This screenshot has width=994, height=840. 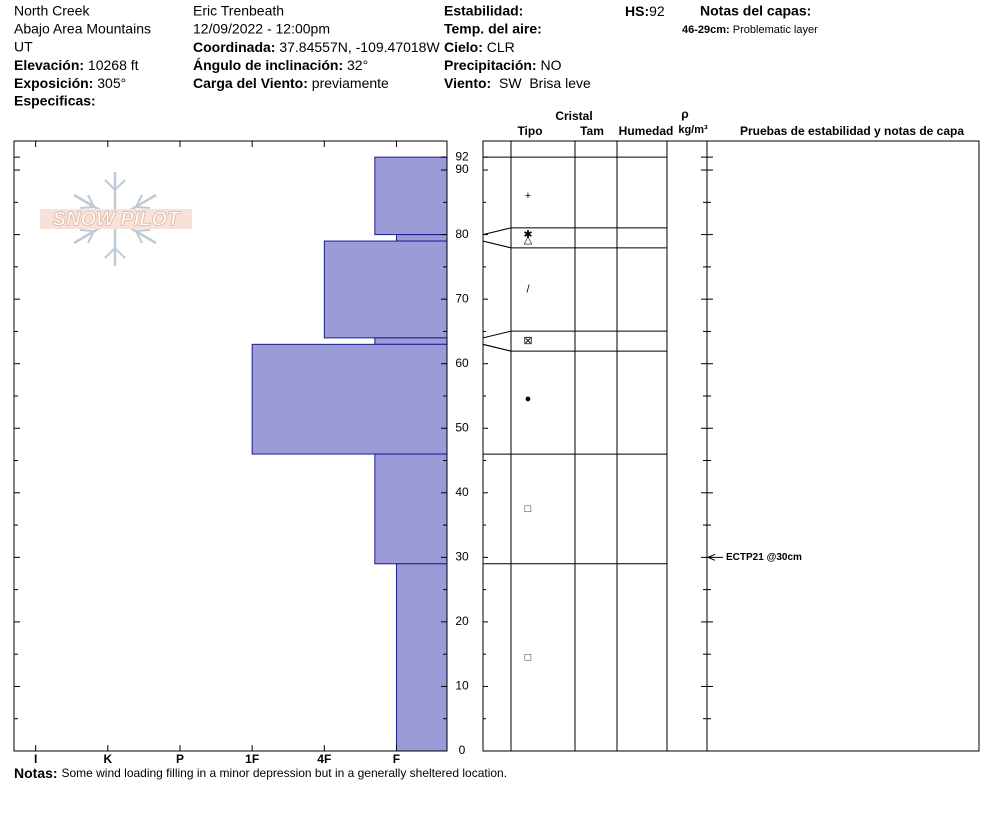 What do you see at coordinates (52, 11) in the screenshot?
I see `site: North Creek` at bounding box center [52, 11].